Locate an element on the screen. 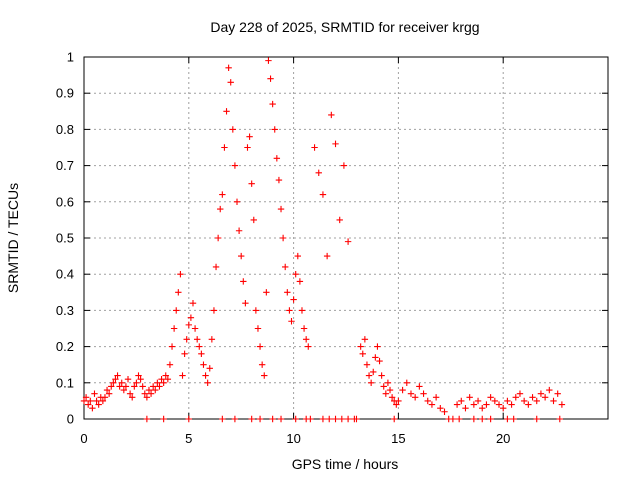 The image size is (640, 480). y-tick-label: 0.2 is located at coordinates (65, 346).